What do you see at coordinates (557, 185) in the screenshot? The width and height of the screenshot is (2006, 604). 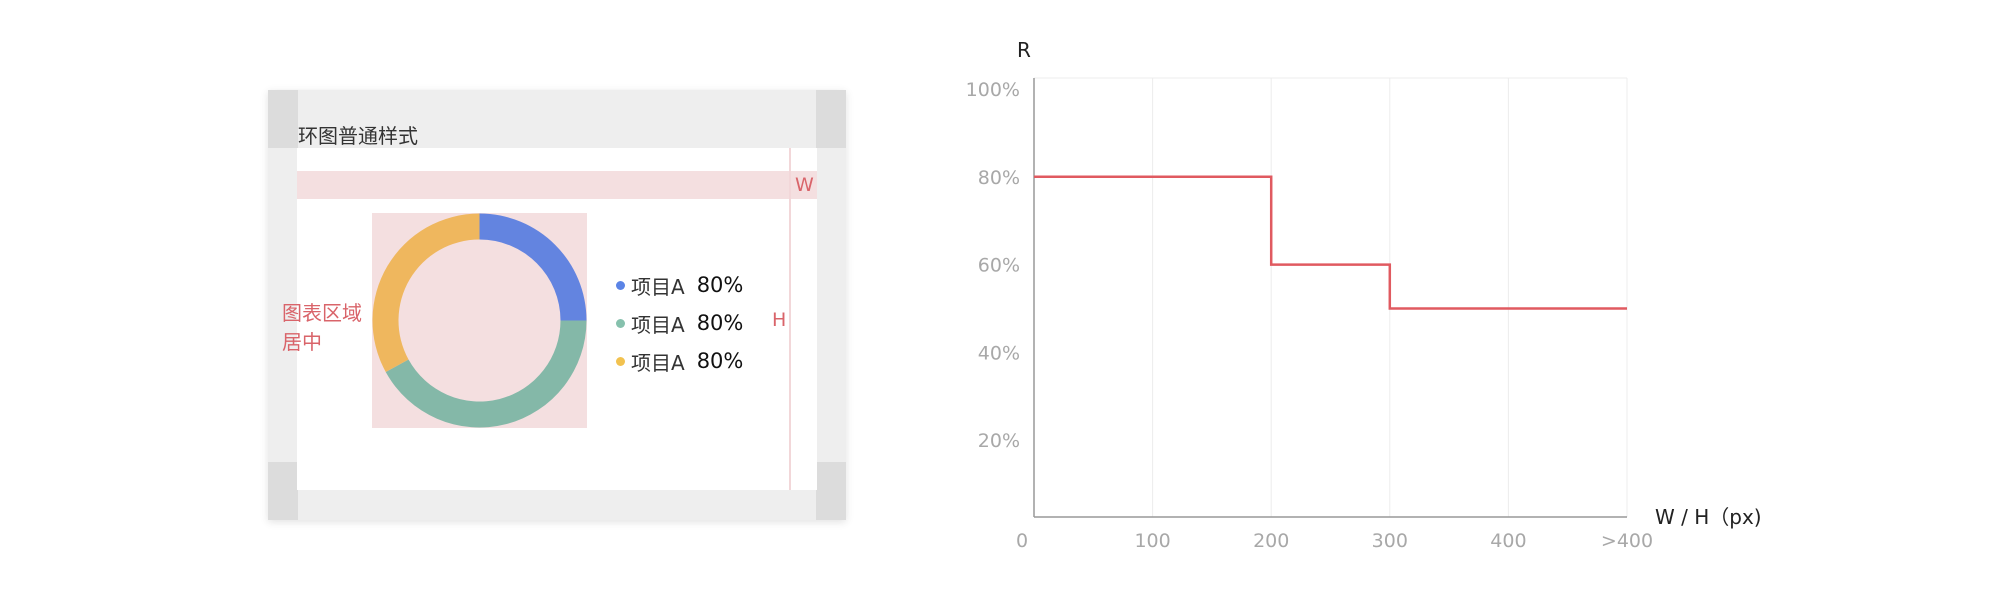 I see `width-marker-band` at bounding box center [557, 185].